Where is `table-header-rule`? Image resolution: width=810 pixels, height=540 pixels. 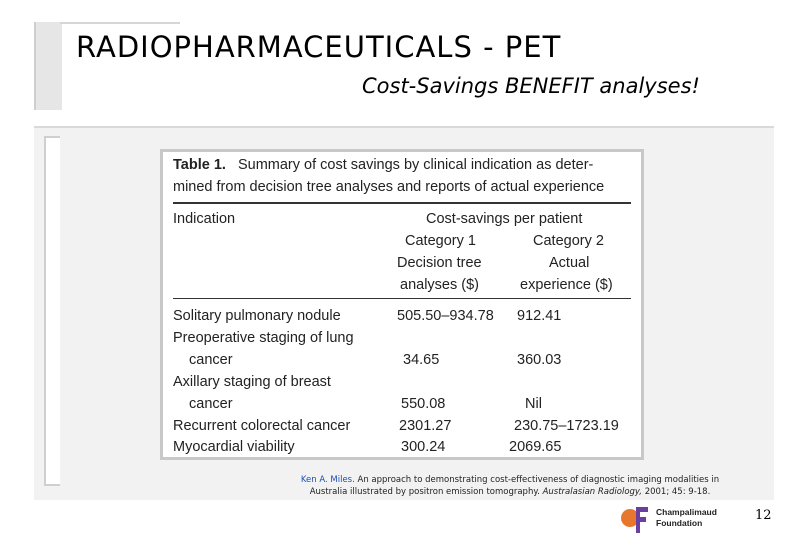
table-header-rule is located at coordinates (402, 298).